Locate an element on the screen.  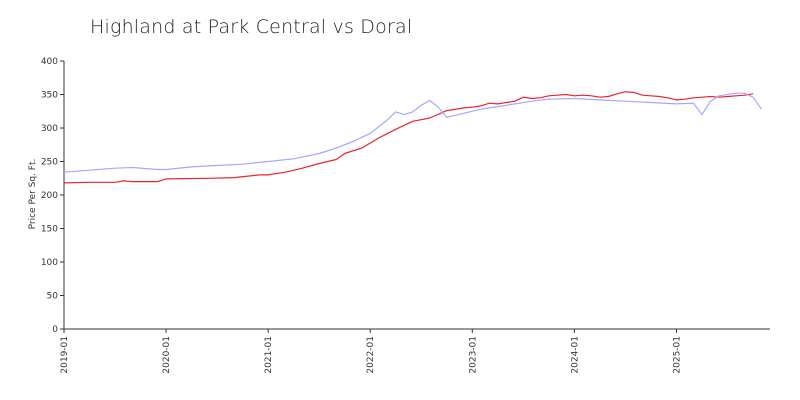
y-axis-title: Price Per Sq. Ft. is located at coordinates (33, 194).